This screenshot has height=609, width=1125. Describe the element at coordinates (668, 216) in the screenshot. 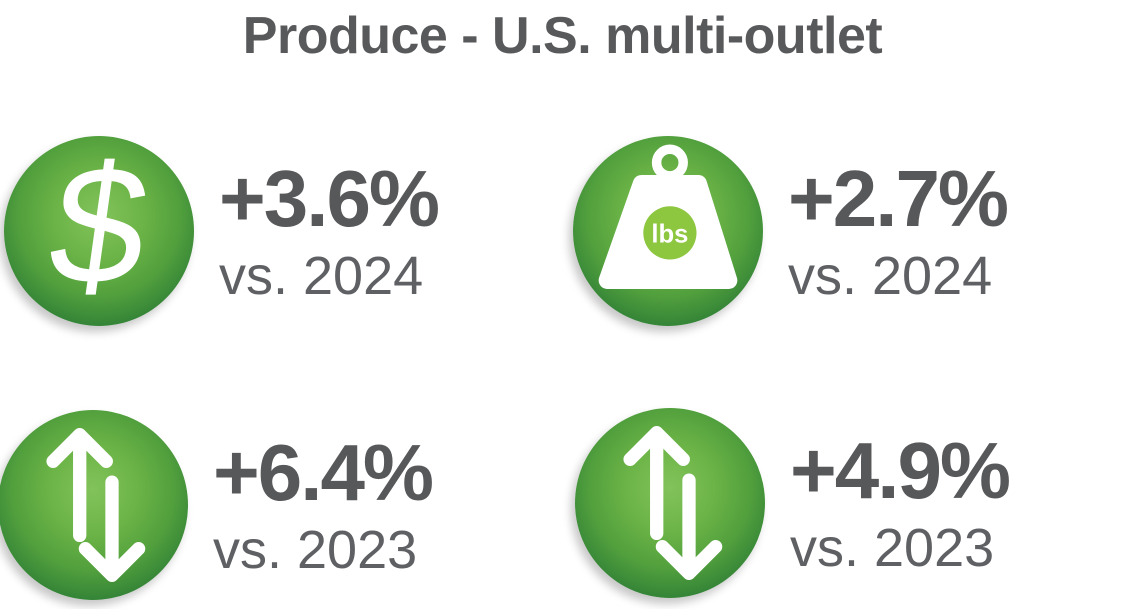

I see `weight-lbs-icon-svg: lbs` at that location.